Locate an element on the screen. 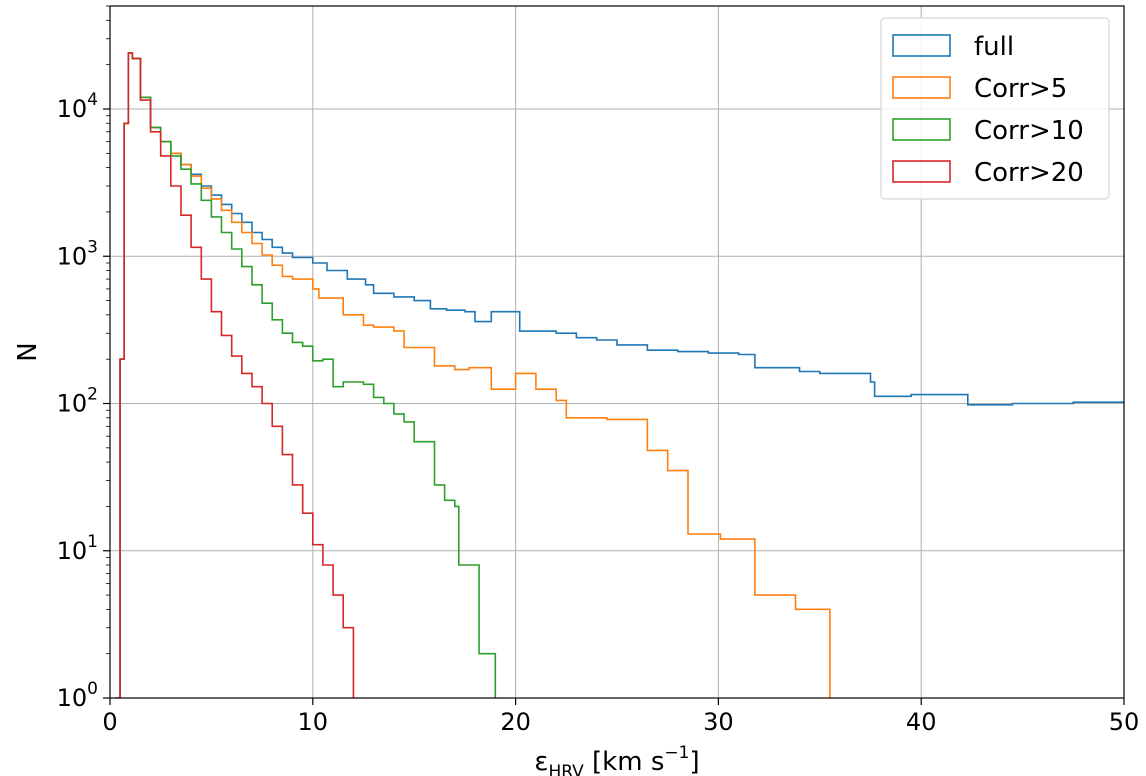 Image resolution: width=1146 pixels, height=776 pixels. legend-label: Corr>5 is located at coordinates (1020, 89).